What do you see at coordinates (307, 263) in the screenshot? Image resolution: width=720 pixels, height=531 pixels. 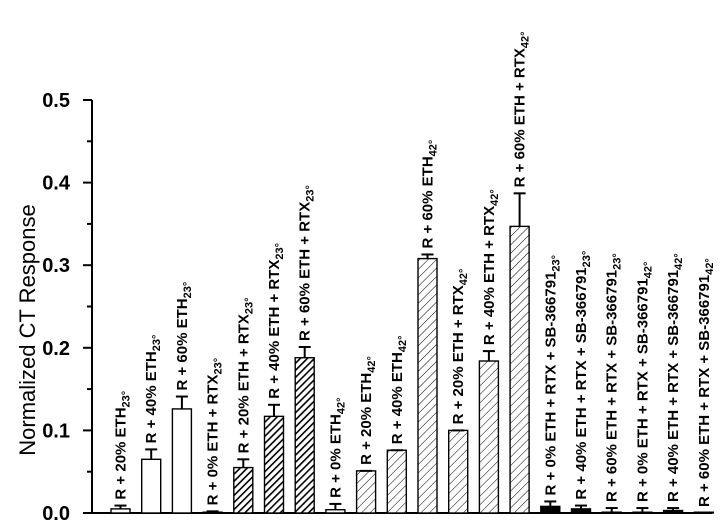 I see `bar-label: R + 60% ETH + RTX23°` at bounding box center [307, 263].